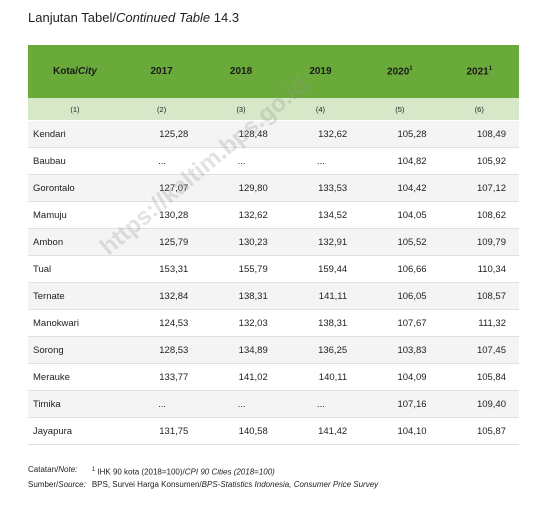  Describe the element at coordinates (241, 188) in the screenshot. I see `value-cell: 129,80` at that location.